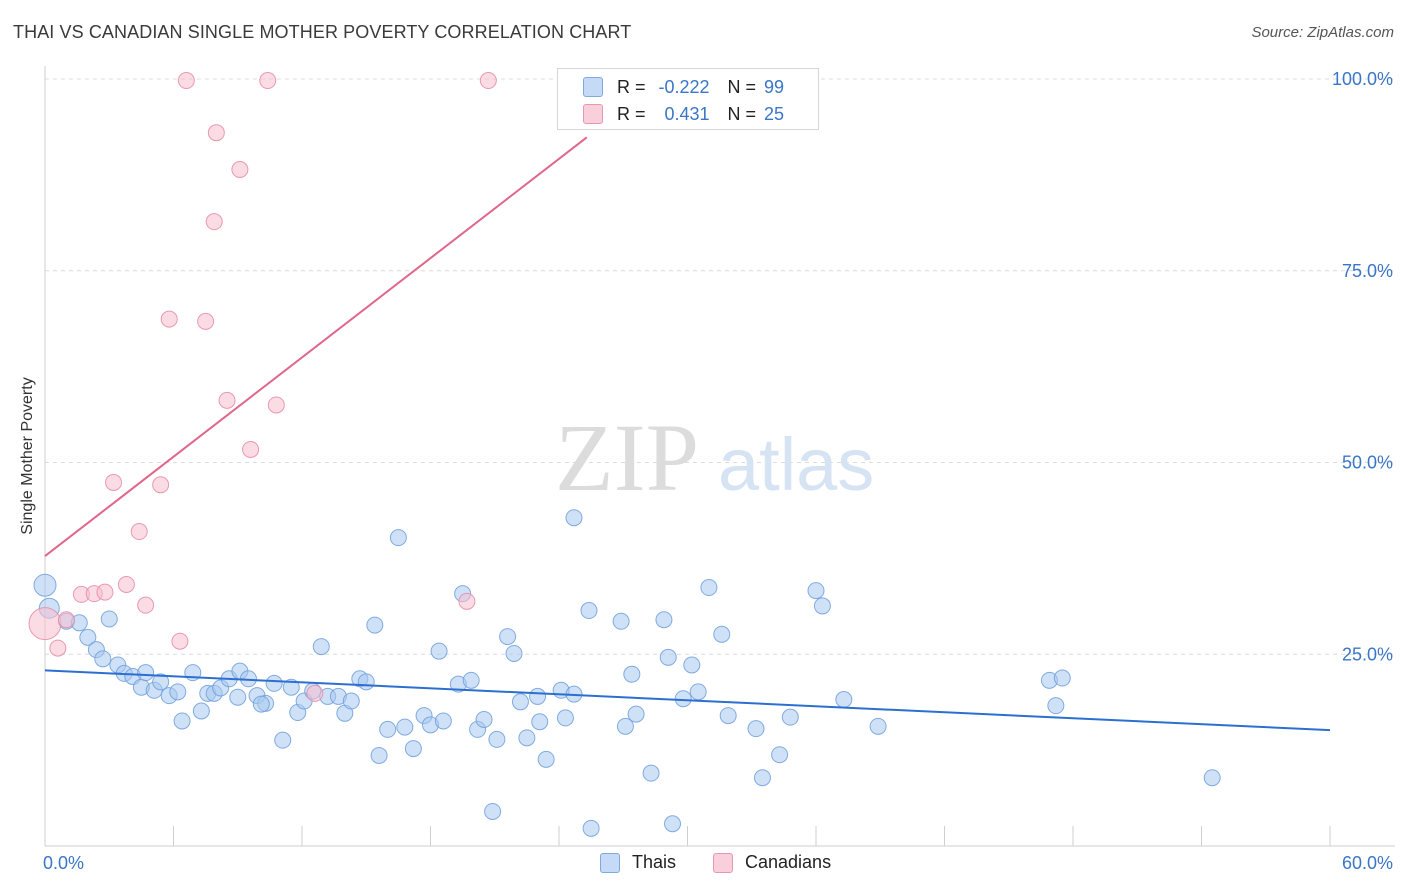 The width and height of the screenshot is (1406, 892). I want to click on thais-swatch, so click(593, 87).